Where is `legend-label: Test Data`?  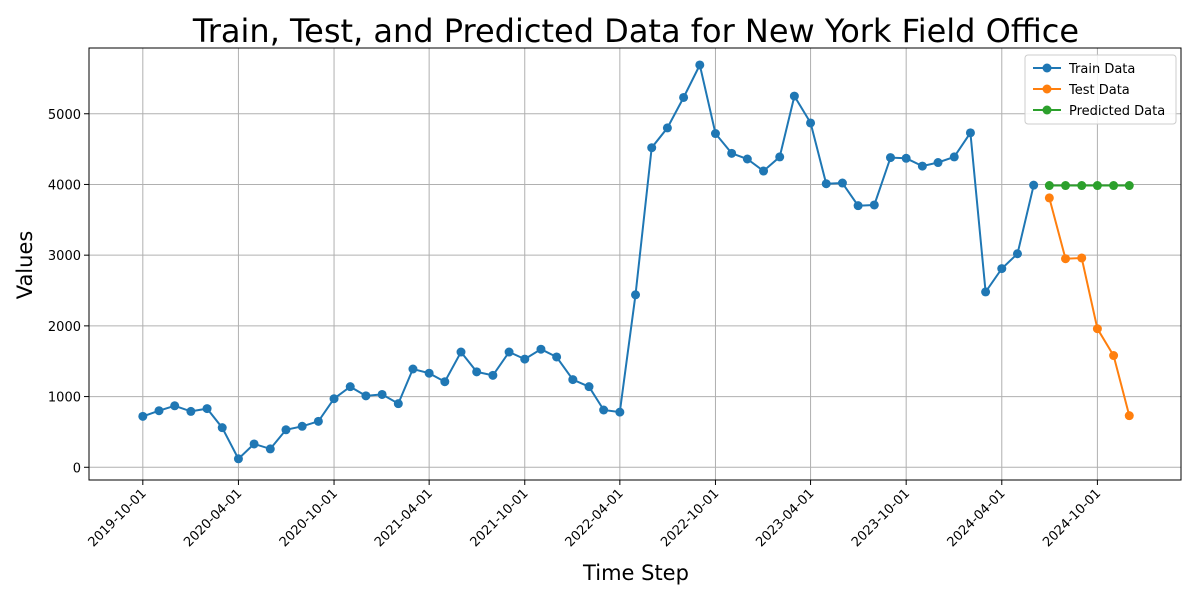
legend-label: Test Data is located at coordinates (1099, 90).